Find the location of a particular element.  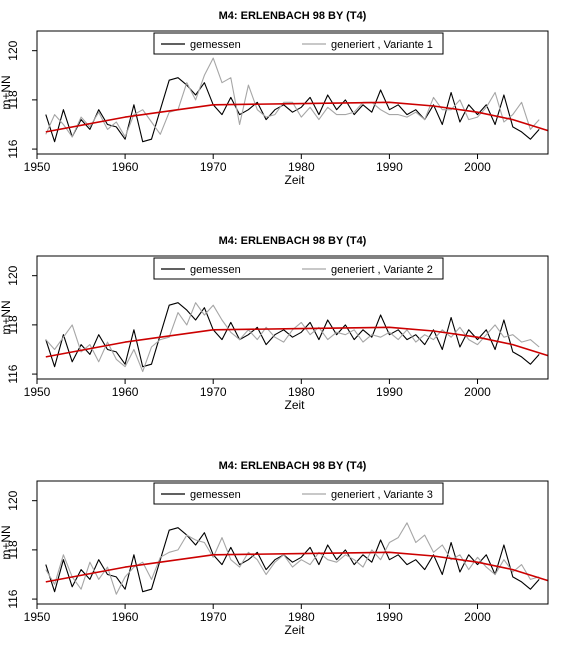

legend-label-2: generiert , Variante 3 is located at coordinates (382, 495).